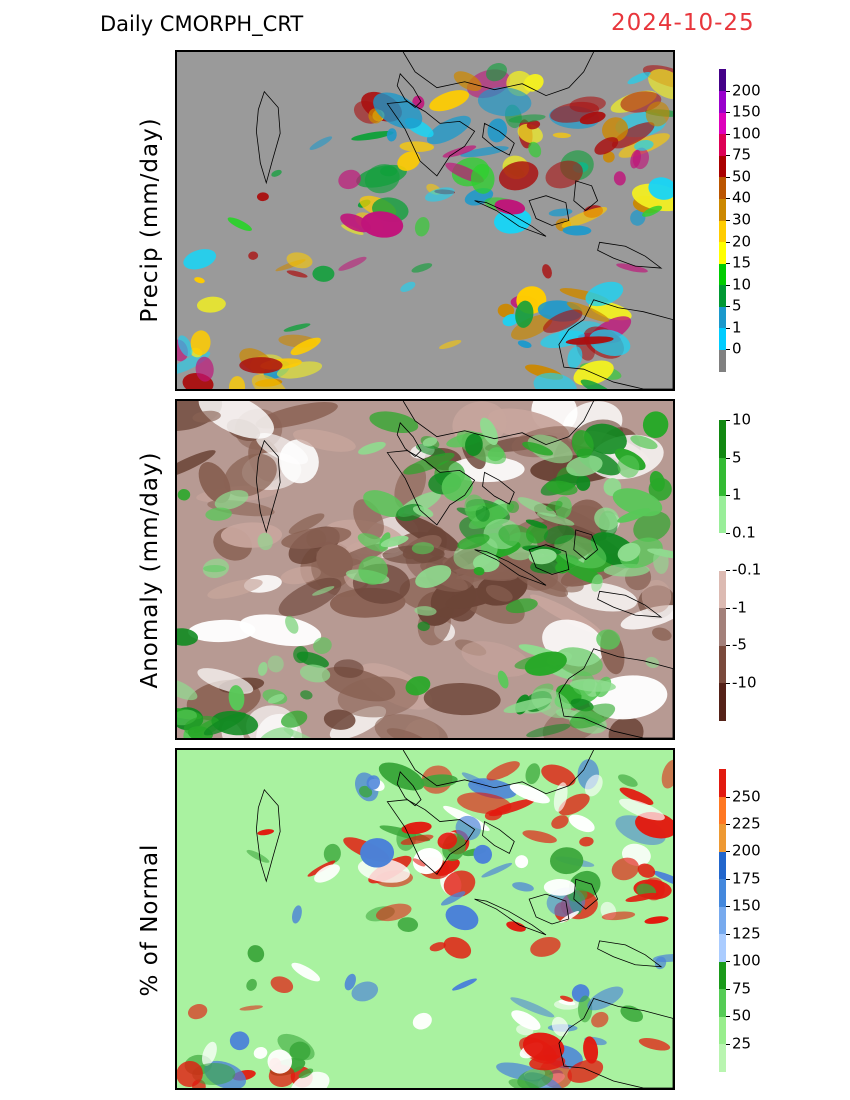 The height and width of the screenshot is (1100, 850). What do you see at coordinates (746, 960) in the screenshot?
I see `percent-colorbar-label: 100` at bounding box center [746, 960].